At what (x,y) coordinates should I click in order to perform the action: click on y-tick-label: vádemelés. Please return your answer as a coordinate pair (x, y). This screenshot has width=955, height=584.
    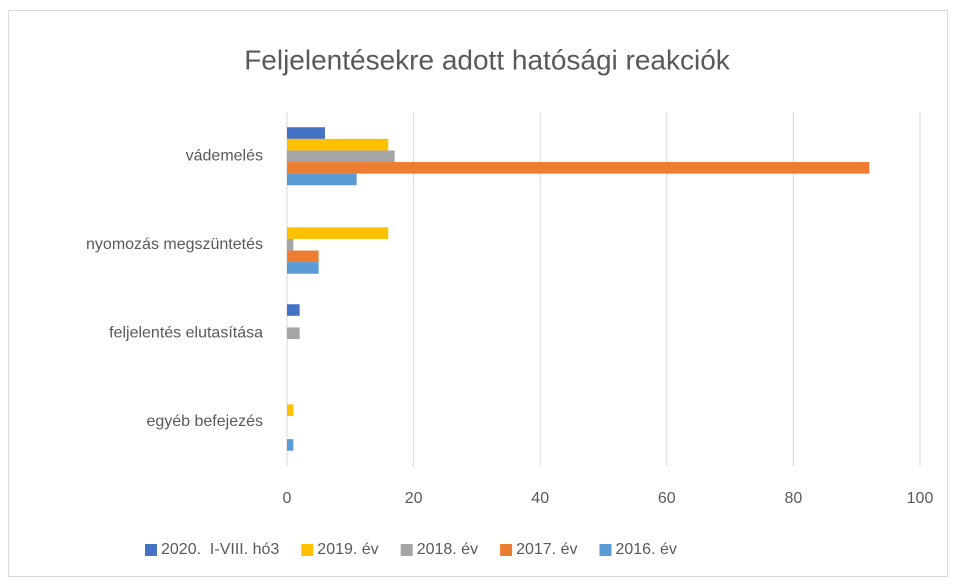
    Looking at the image, I should click on (224, 155).